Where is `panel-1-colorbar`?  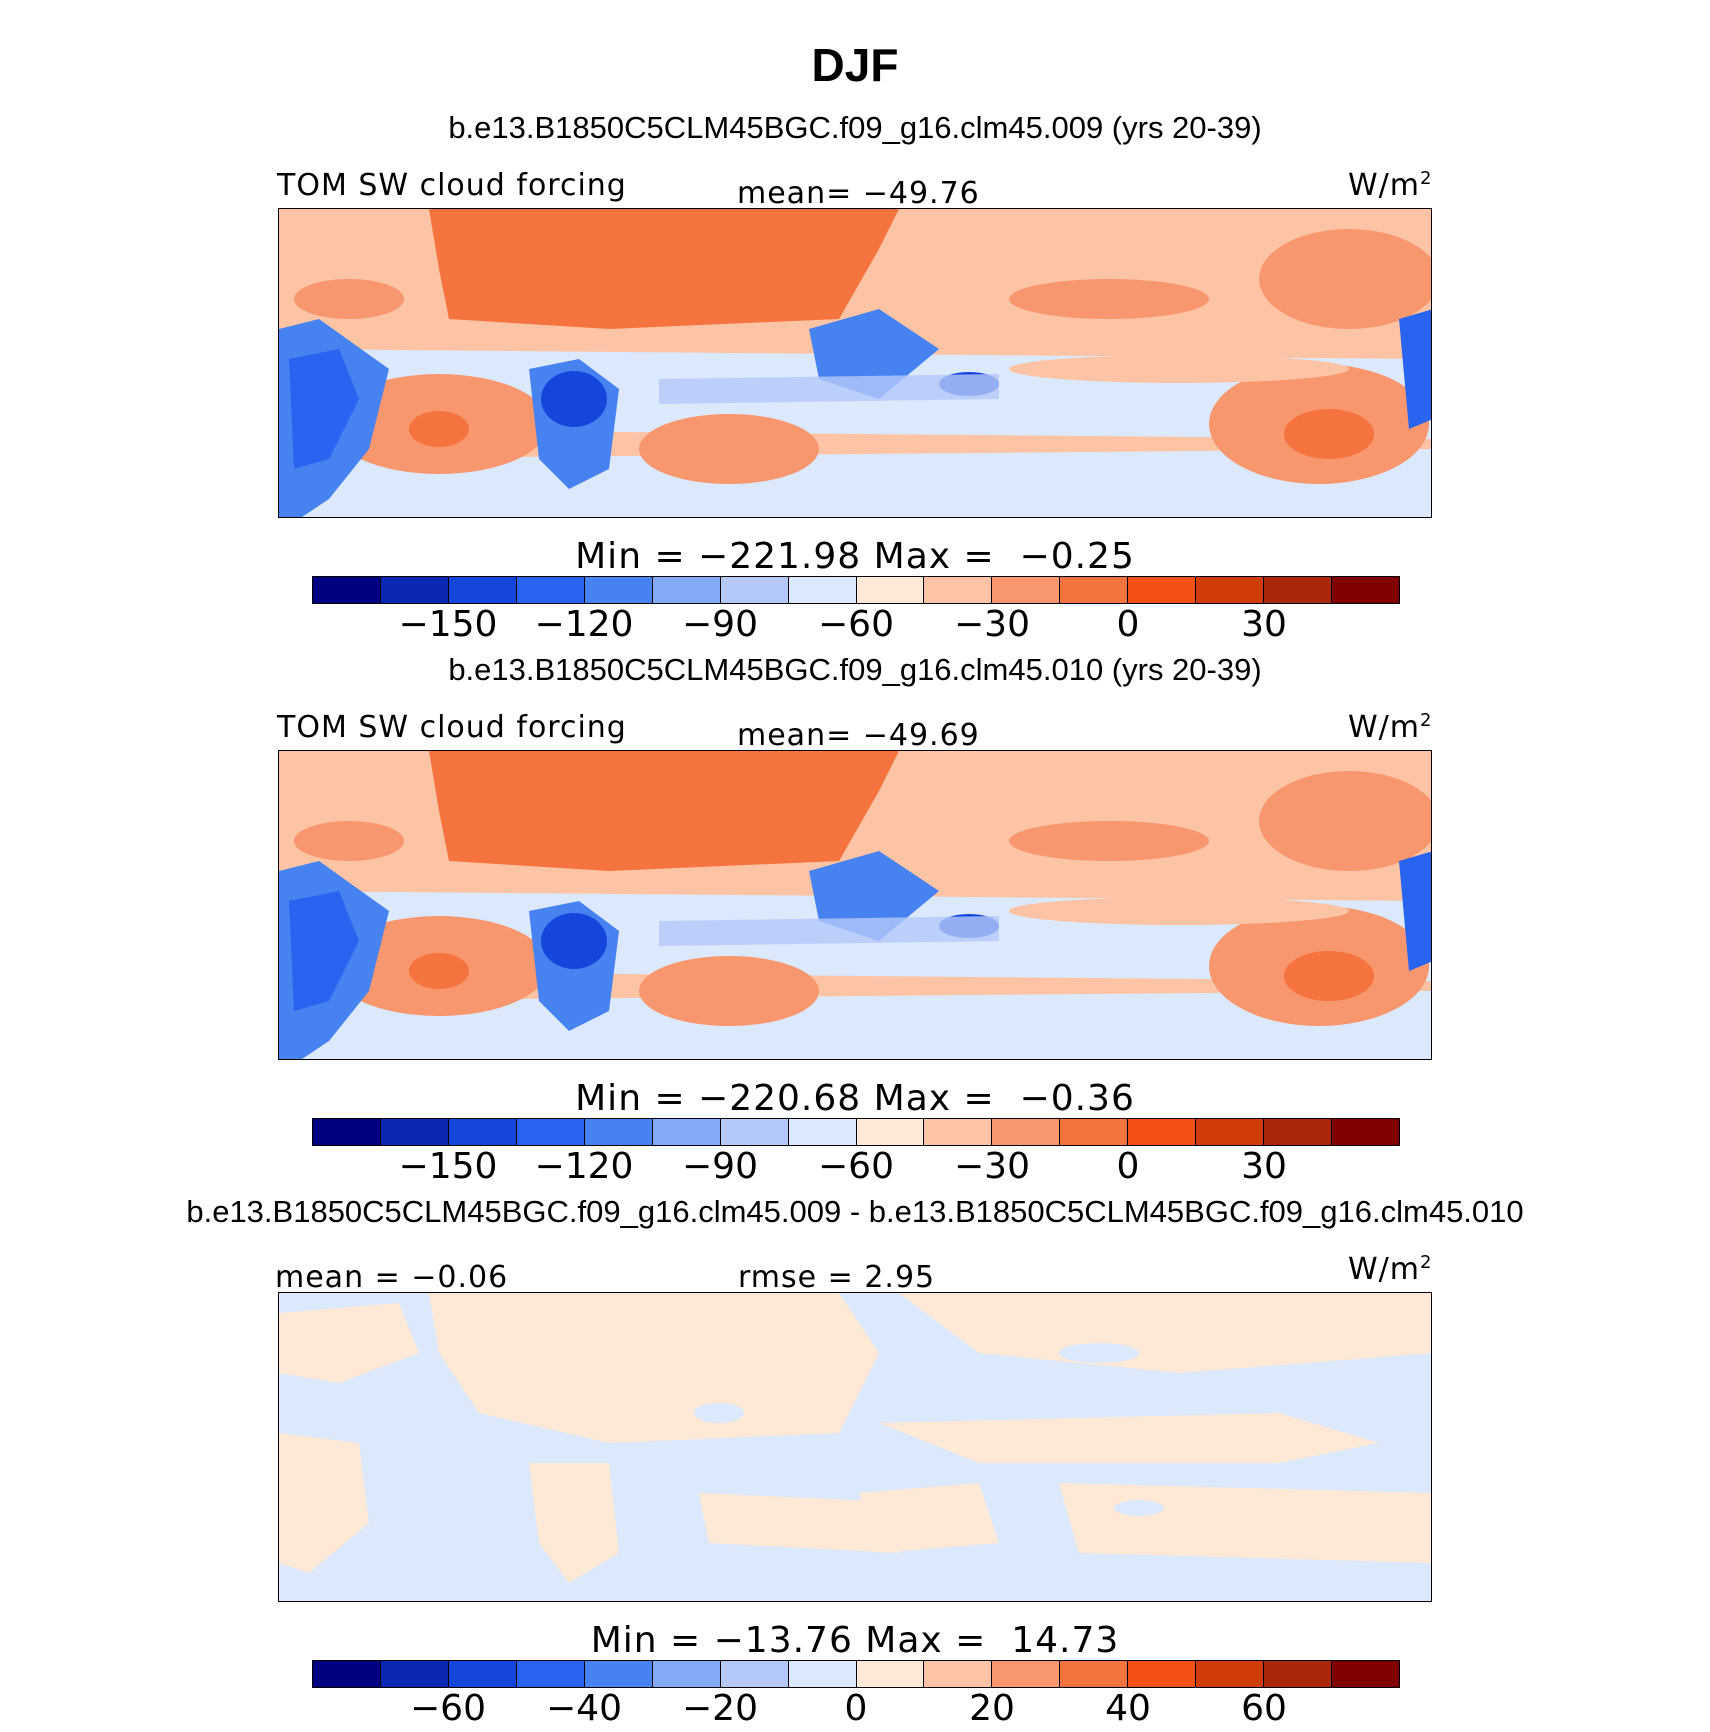 panel-1-colorbar is located at coordinates (856, 590).